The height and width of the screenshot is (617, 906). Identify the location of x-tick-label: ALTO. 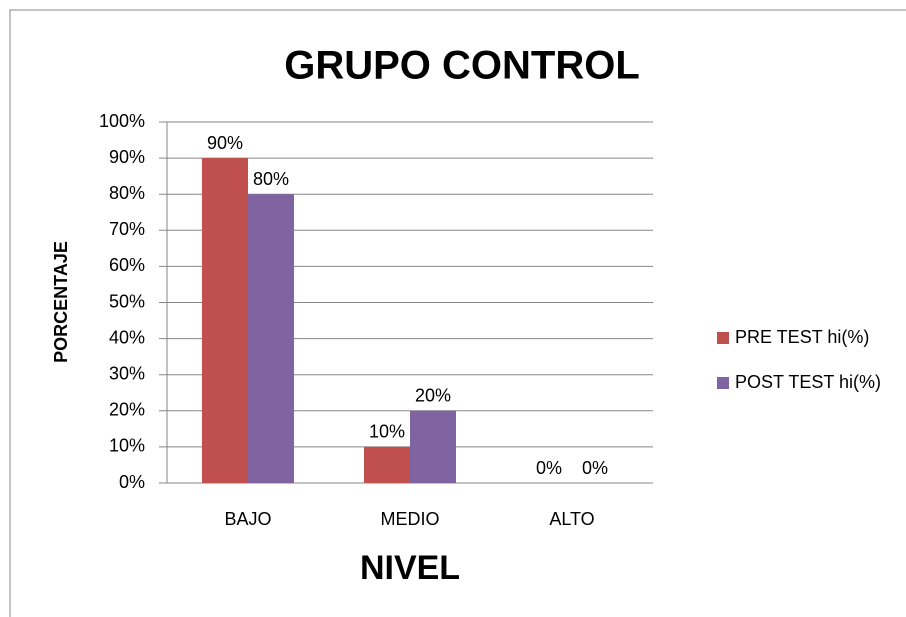
(571, 519).